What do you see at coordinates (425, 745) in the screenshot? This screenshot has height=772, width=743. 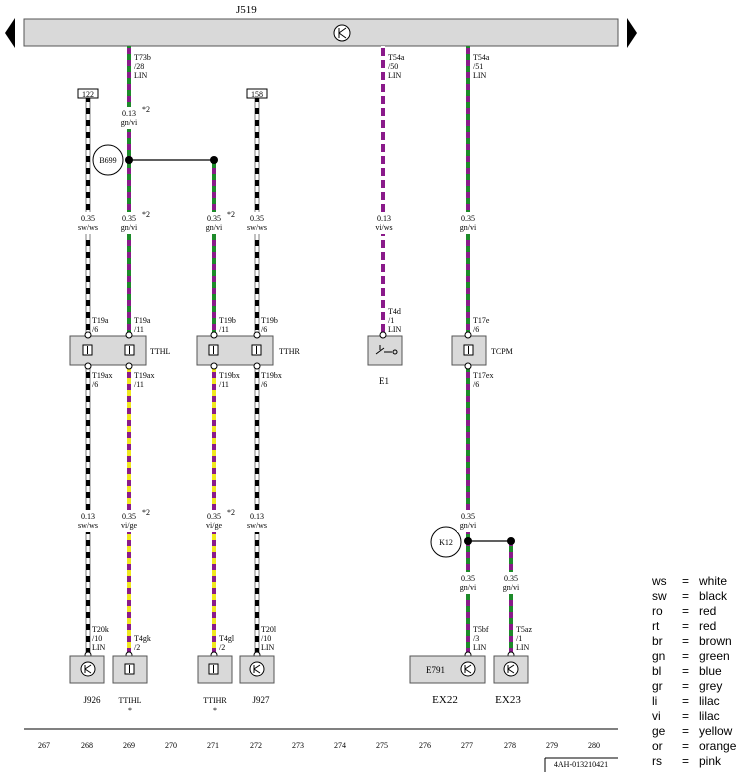 I see `column-number: 276` at bounding box center [425, 745].